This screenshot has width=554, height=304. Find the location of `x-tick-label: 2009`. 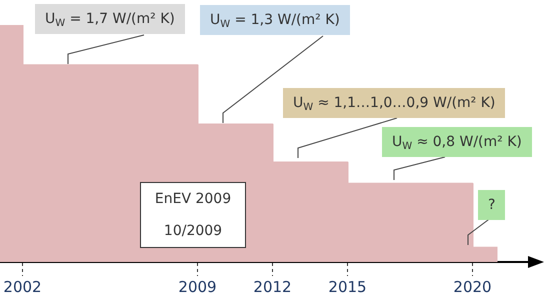

x-tick-label: 2009 is located at coordinates (197, 287).